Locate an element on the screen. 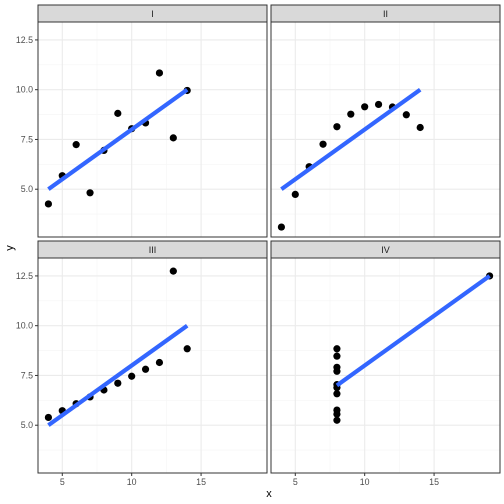 The image size is (504, 504). x-axis-title: x is located at coordinates (269, 494).